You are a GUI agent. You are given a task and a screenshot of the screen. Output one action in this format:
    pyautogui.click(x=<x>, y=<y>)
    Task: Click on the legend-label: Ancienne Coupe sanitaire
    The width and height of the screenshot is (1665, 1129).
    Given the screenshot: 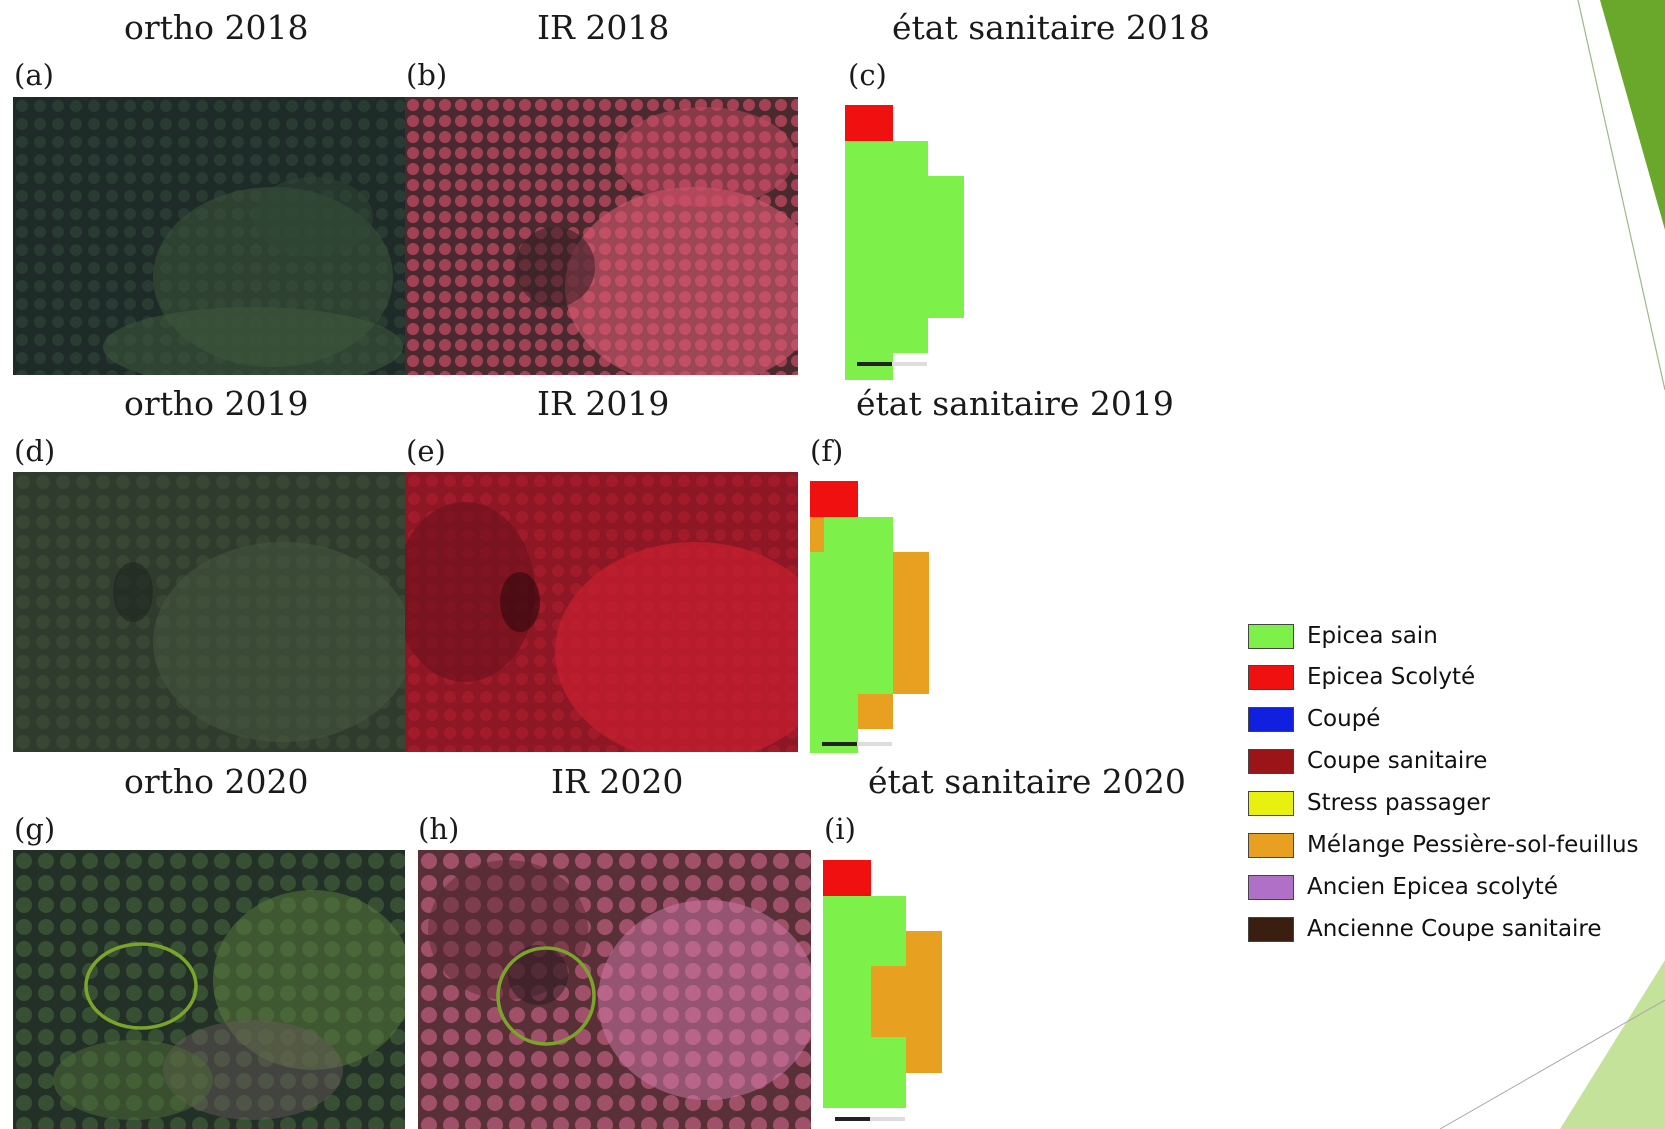 What is the action you would take?
    pyautogui.click(x=1454, y=929)
    